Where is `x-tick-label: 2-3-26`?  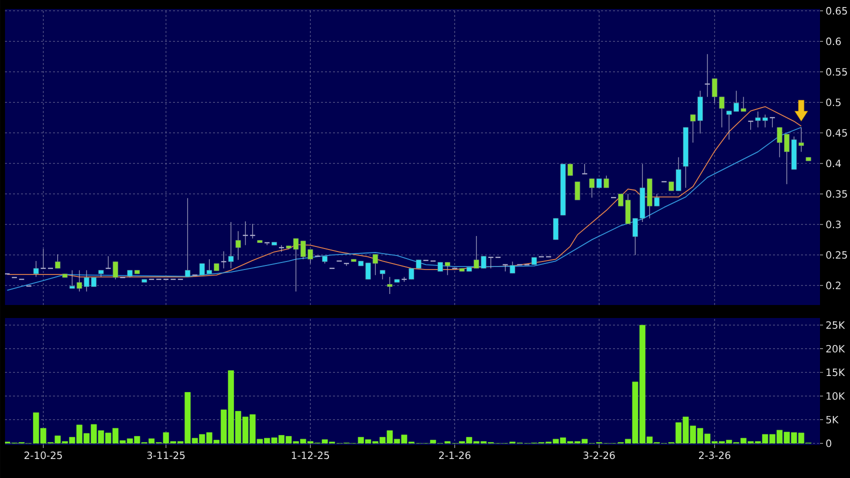
x-tick-label: 2-3-26 is located at coordinates (714, 456).